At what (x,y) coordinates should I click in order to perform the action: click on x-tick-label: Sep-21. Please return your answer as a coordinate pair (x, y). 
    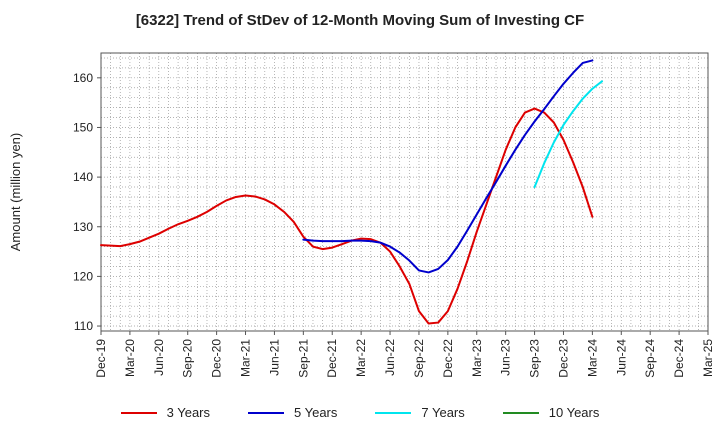
    Looking at the image, I should click on (303, 358).